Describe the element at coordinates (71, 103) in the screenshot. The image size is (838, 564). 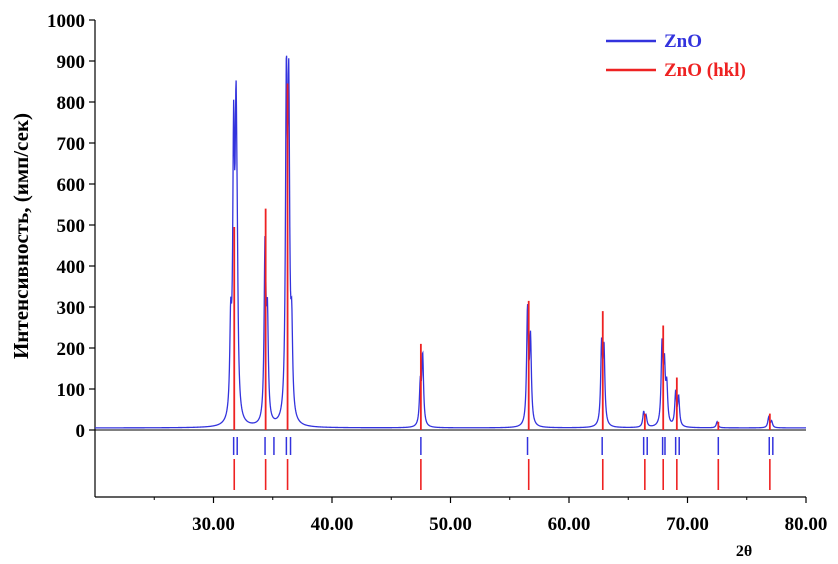
I see `y-tick-label: 800` at that location.